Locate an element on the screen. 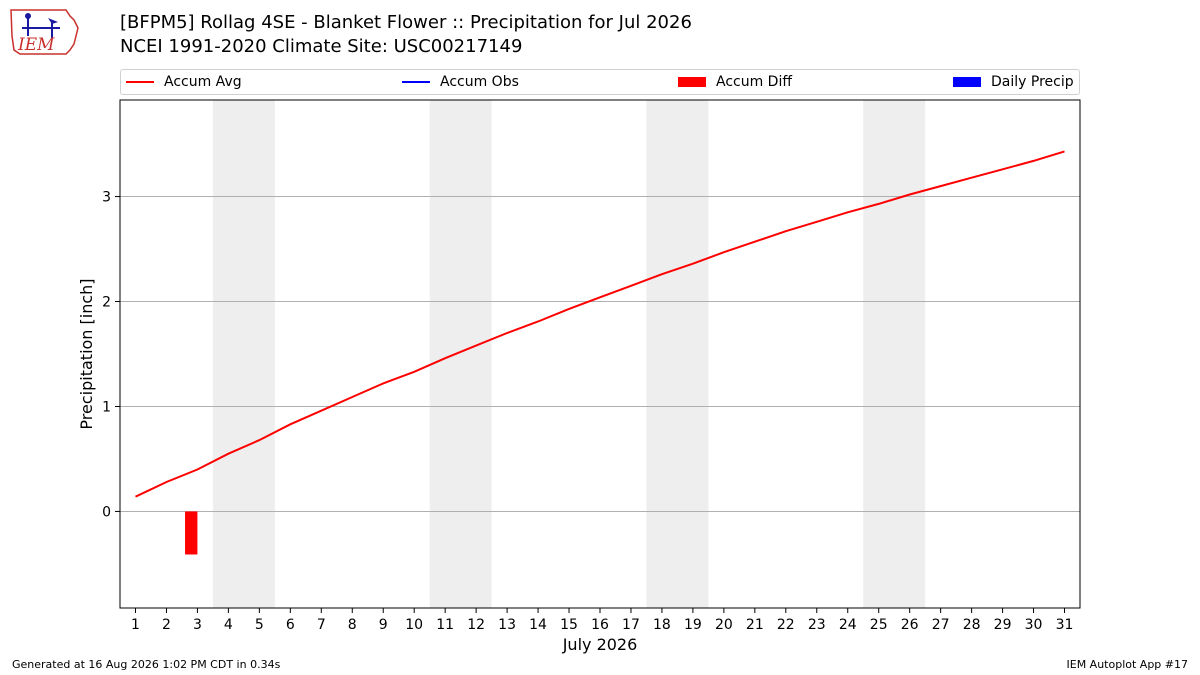 Image resolution: width=1200 pixels, height=675 pixels. legend-item-daily-precip: Daily Precip is located at coordinates (1013, 82).